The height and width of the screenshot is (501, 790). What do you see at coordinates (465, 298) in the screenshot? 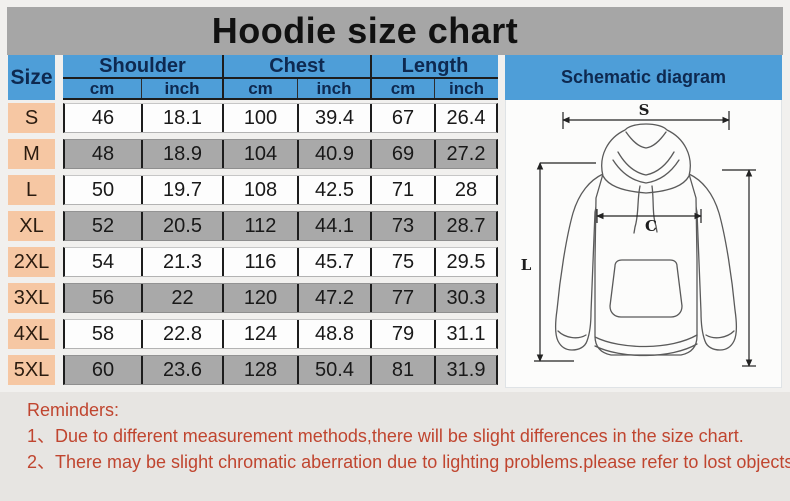
I see `measurement-cell: 30.3` at bounding box center [465, 298].